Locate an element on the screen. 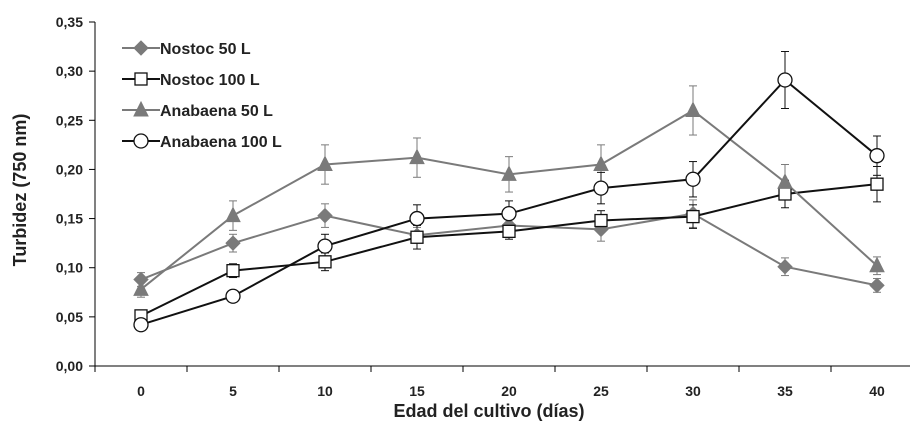 Image resolution: width=912 pixels, height=426 pixels. y-tick-label: 0,20 is located at coordinates (69, 169).